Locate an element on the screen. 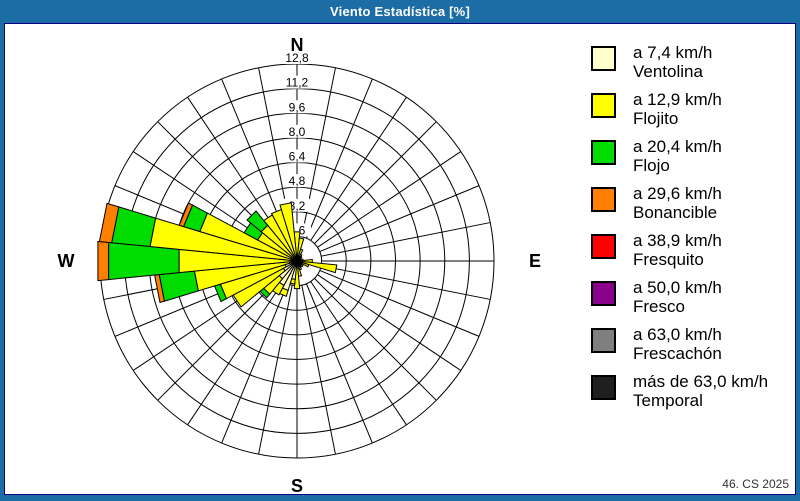  compass-label-west: W is located at coordinates (66, 261).